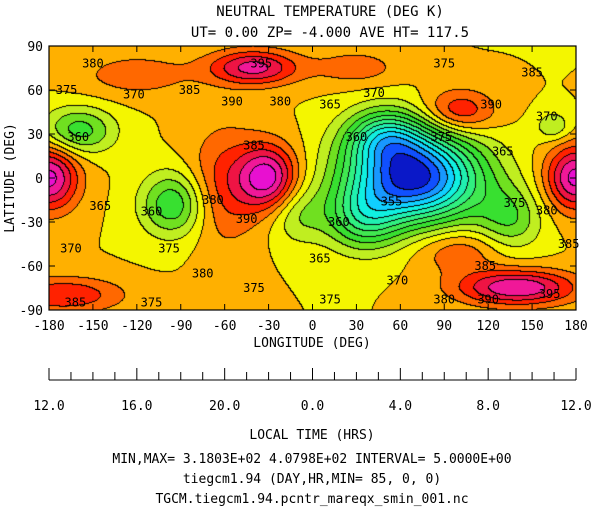 Image resolution: width=599 pixels, height=510 pixels. Describe the element at coordinates (312, 479) in the screenshot. I see `model-info: tiegcm1.94 (DAY,HR,MIN= 85, 0, 0)` at that location.